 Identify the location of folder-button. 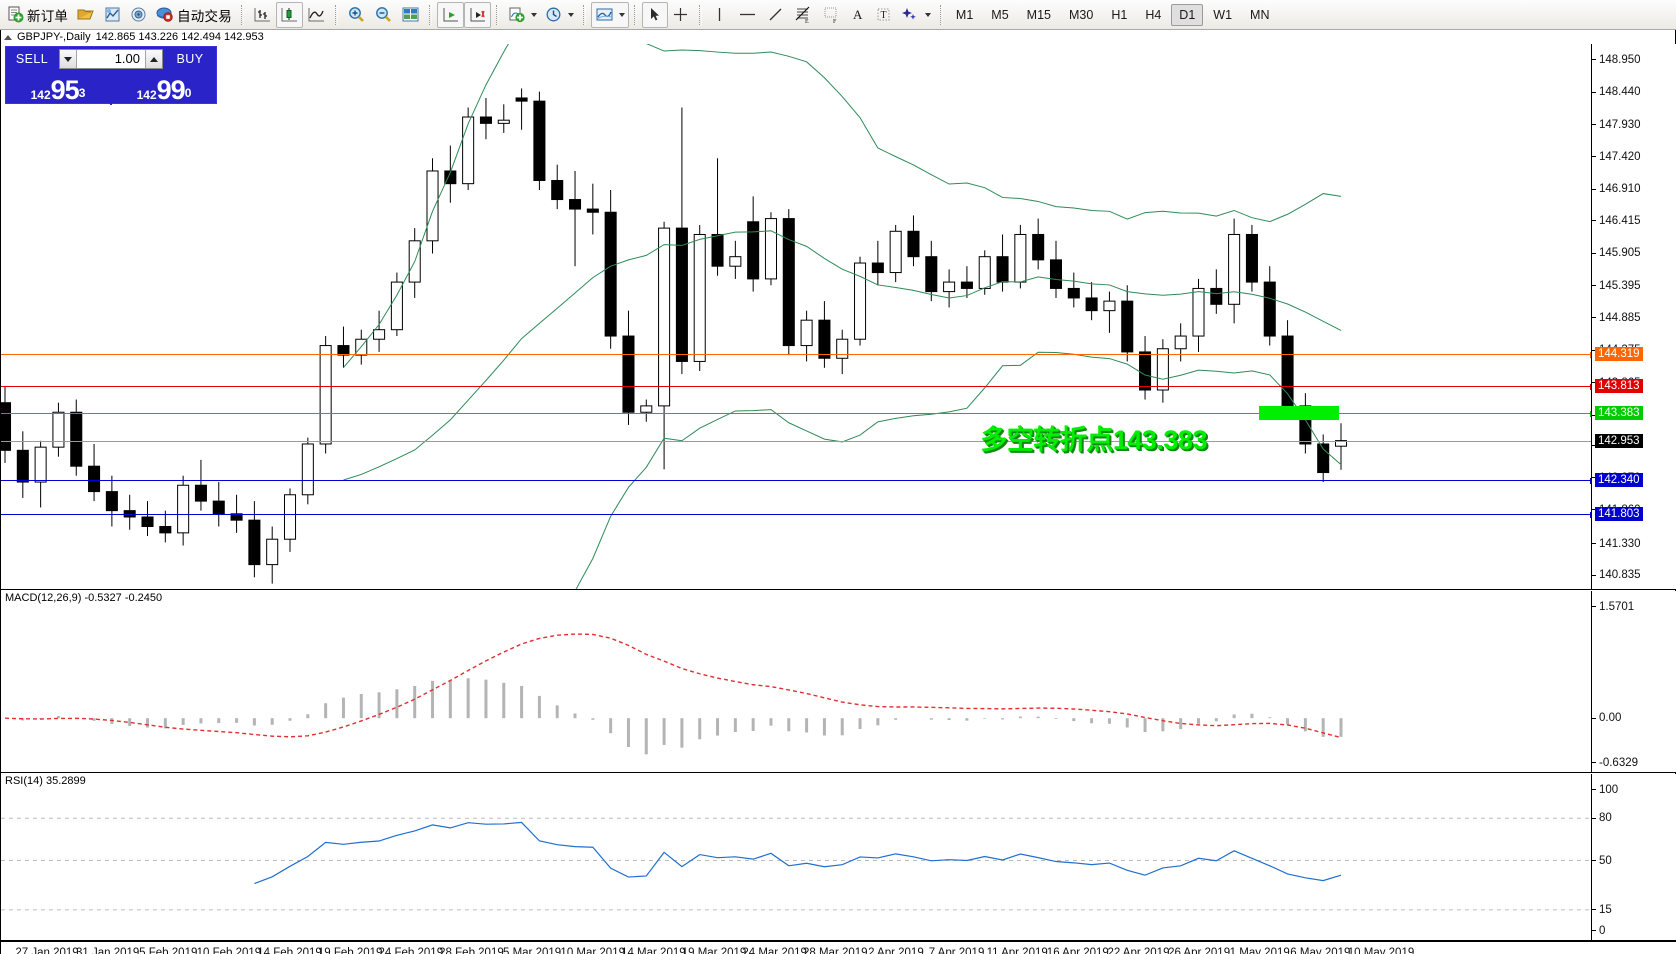
(85, 15).